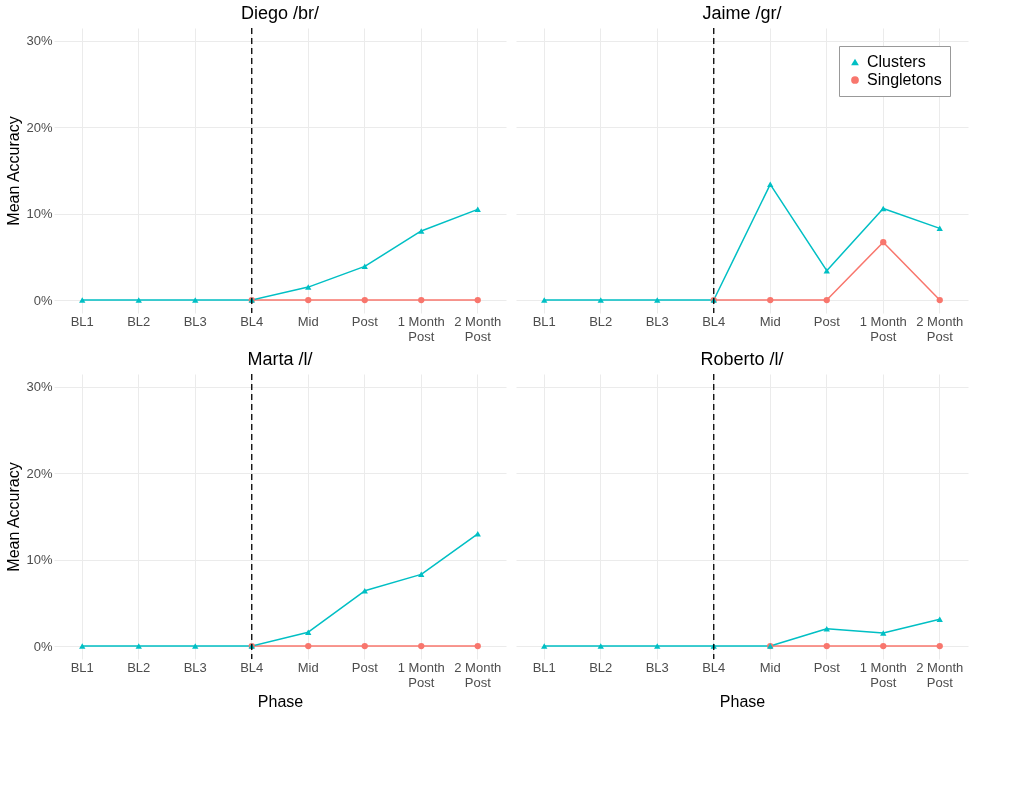 The height and width of the screenshot is (799, 1026). What do you see at coordinates (896, 61) in the screenshot?
I see `legend-label: Clusters` at bounding box center [896, 61].